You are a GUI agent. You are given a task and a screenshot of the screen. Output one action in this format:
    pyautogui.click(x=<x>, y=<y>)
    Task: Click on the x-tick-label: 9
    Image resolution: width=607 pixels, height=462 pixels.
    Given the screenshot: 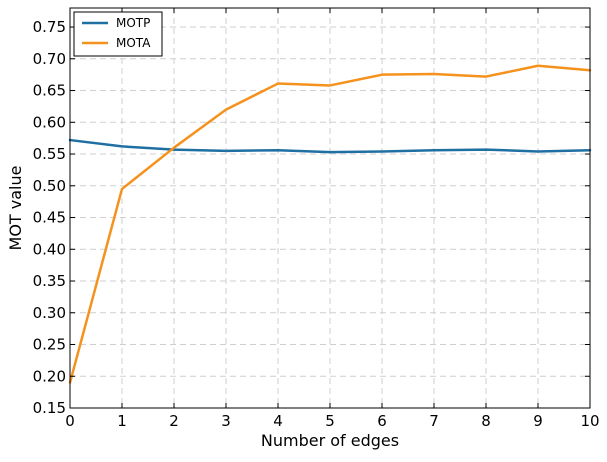 What is the action you would take?
    pyautogui.click(x=538, y=421)
    